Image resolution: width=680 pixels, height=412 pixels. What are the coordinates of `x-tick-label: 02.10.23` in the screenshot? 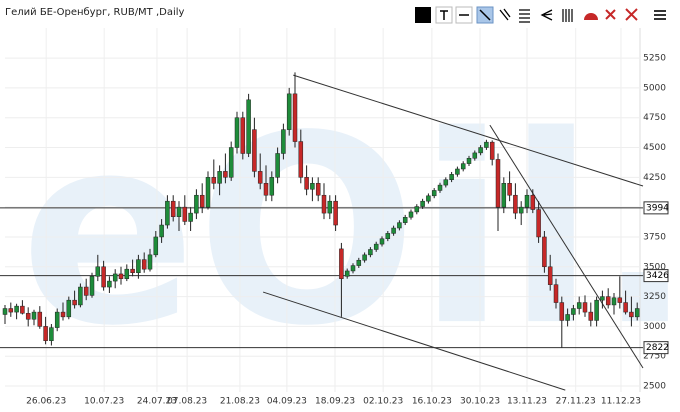 It's located at (383, 402).